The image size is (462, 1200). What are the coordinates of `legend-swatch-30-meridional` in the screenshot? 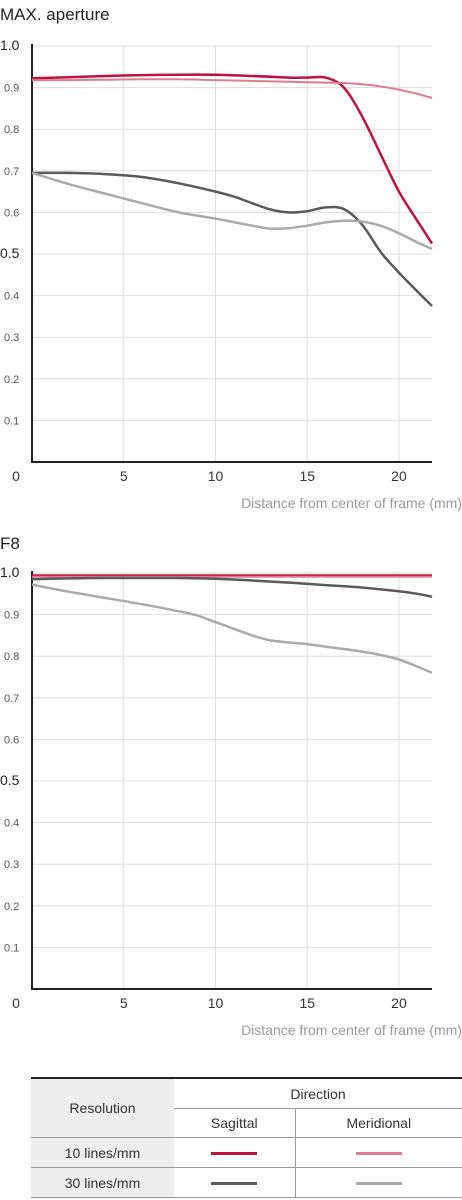 It's located at (378, 1184).